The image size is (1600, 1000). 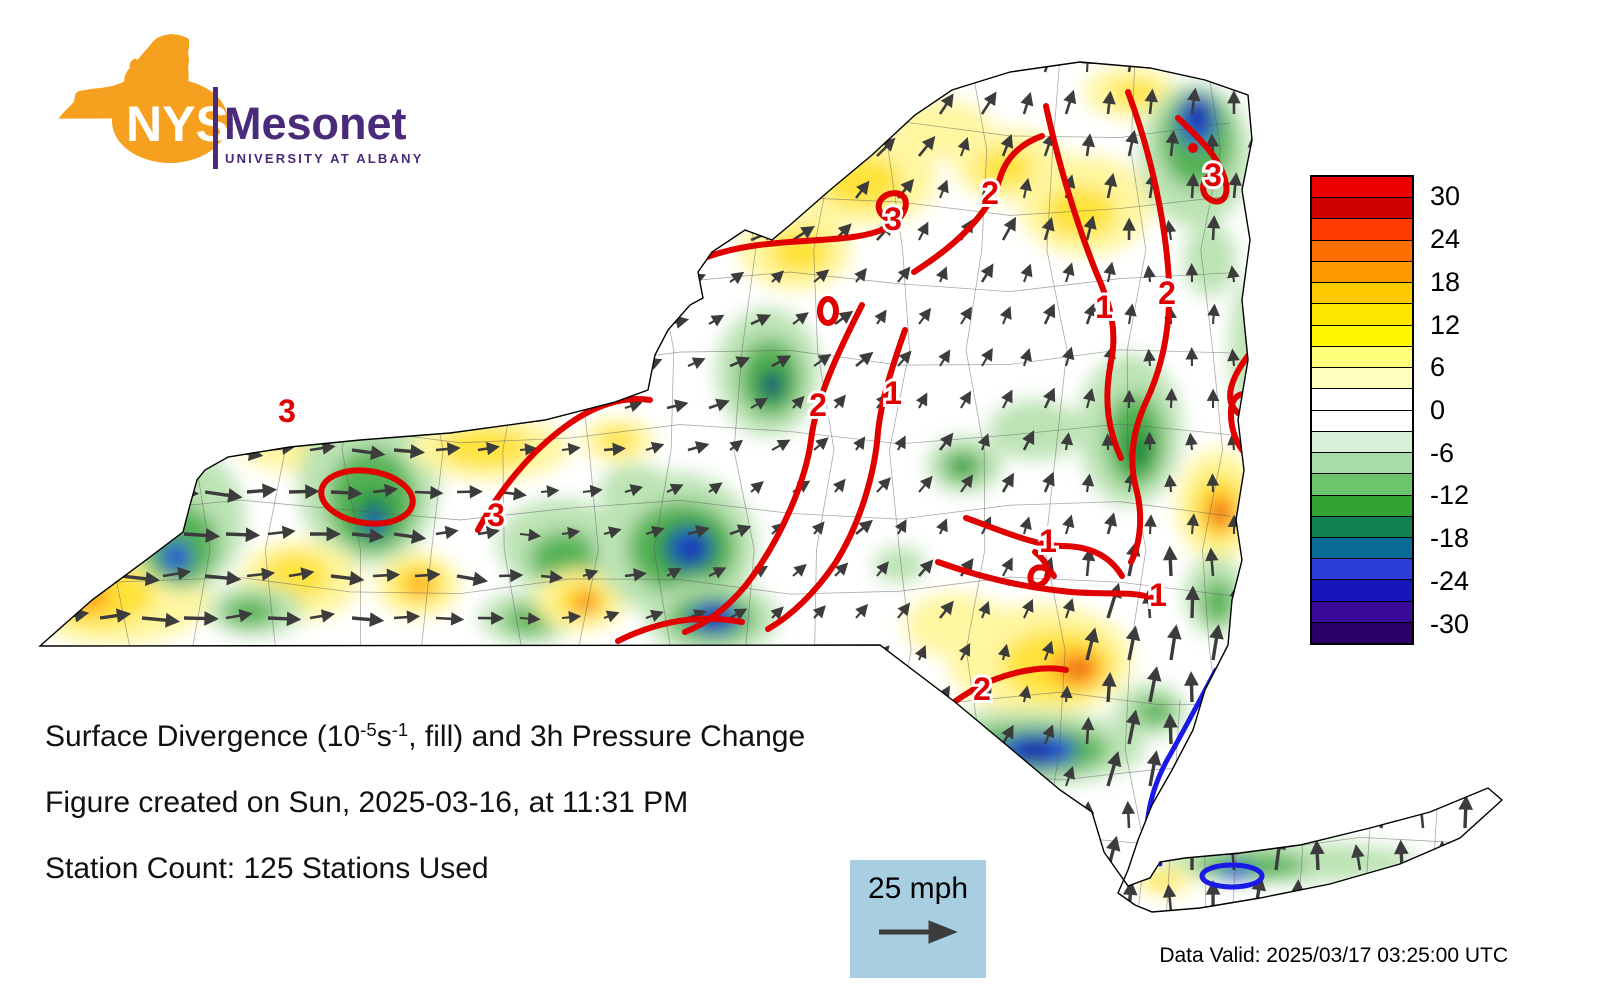 I want to click on logo-nys-text: NYS, so click(x=177, y=124).